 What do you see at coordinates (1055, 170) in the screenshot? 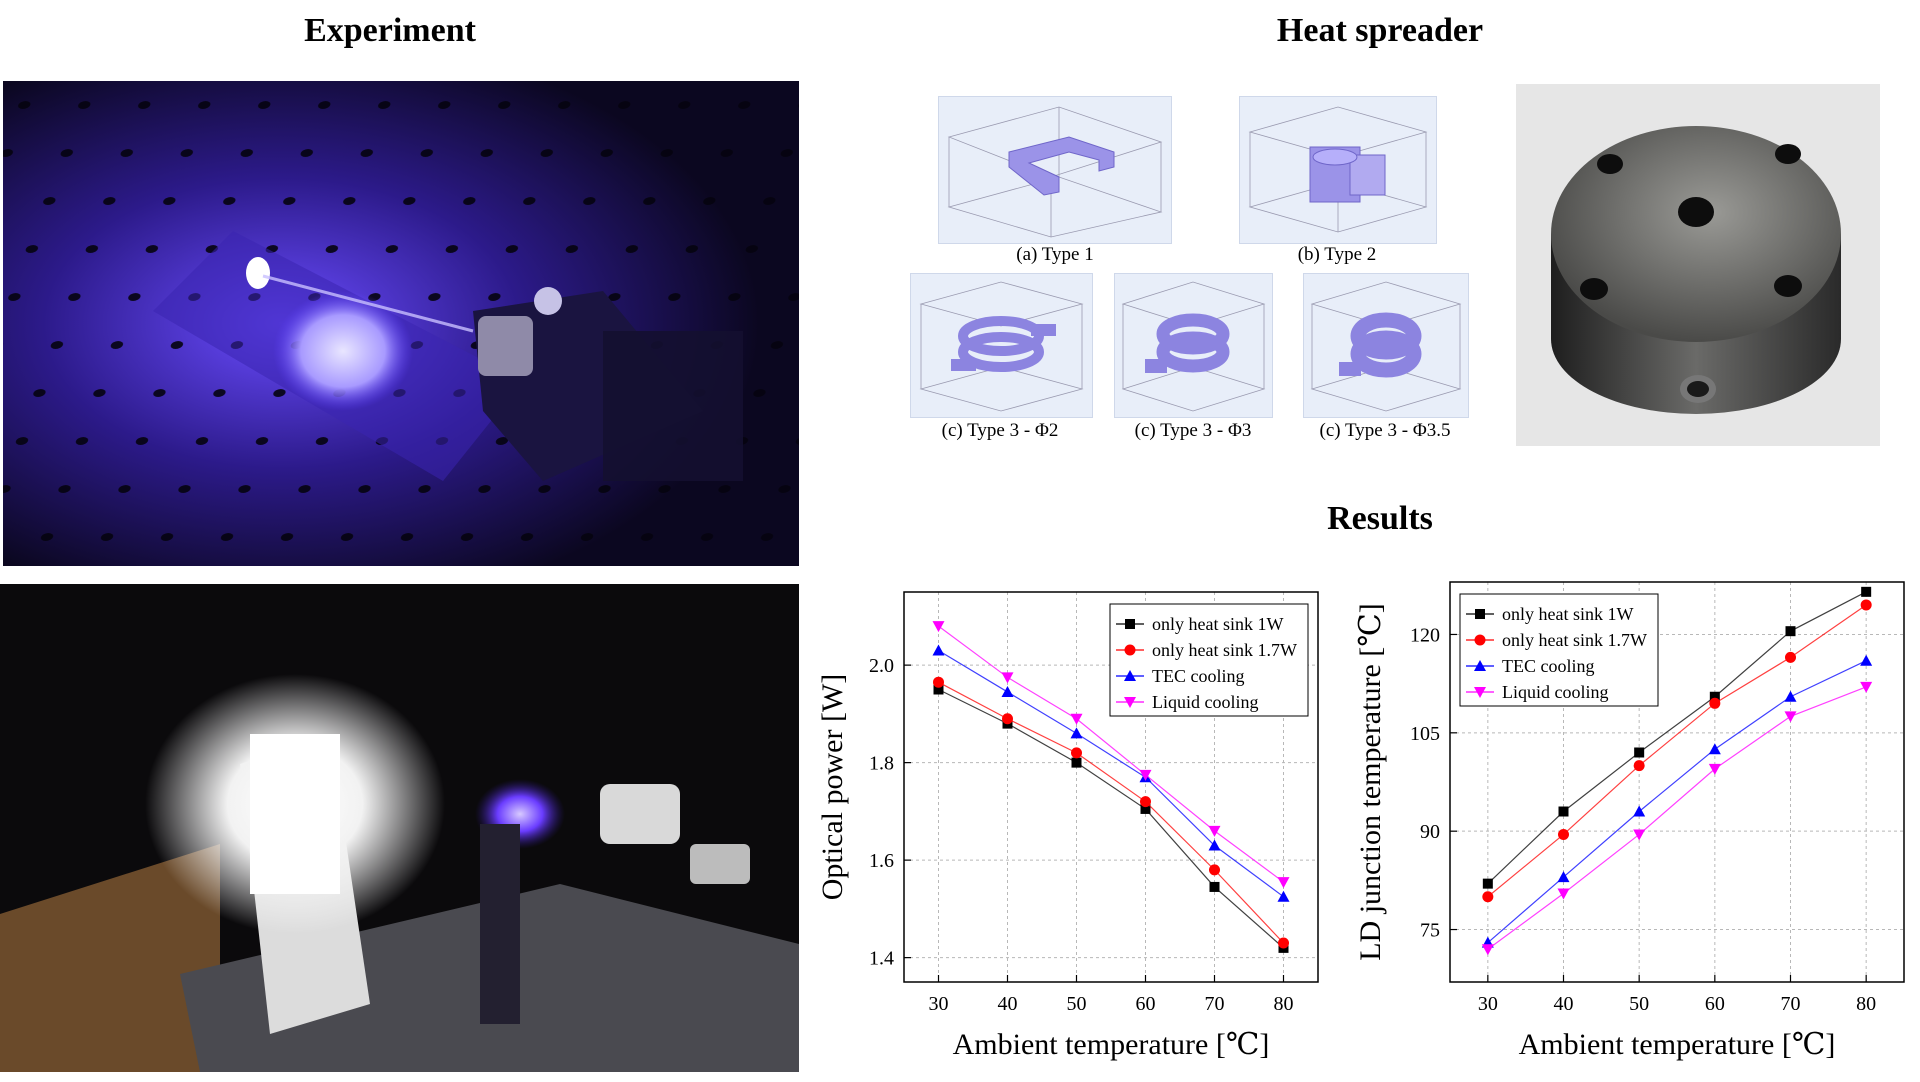
I see `heat-spreader-type1-render` at bounding box center [1055, 170].